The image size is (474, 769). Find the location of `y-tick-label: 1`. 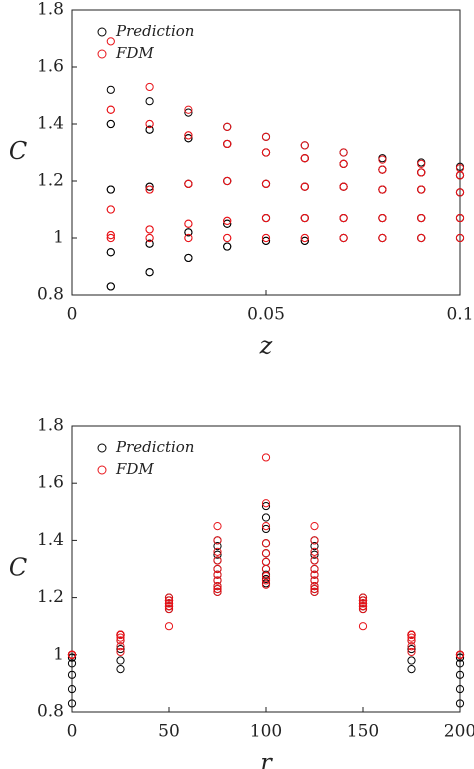

y-tick-label: 1 is located at coordinates (58, 654).